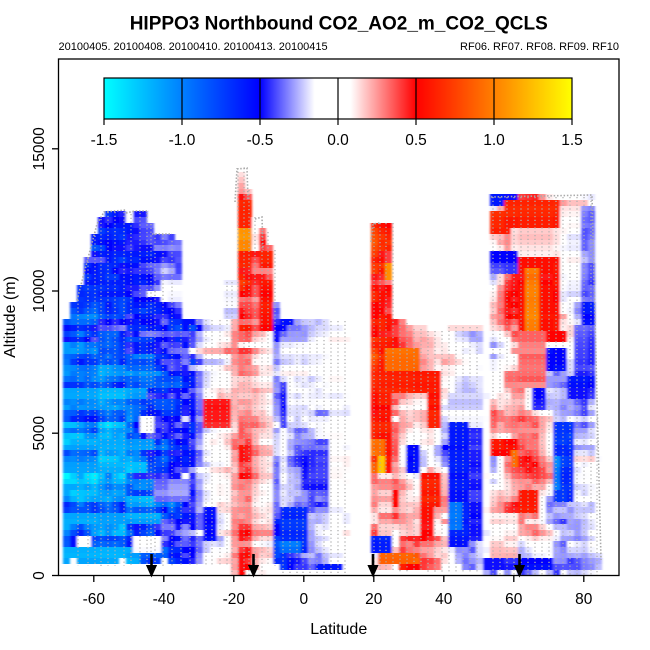 This screenshot has width=650, height=650. Describe the element at coordinates (444, 599) in the screenshot. I see `svg-text: 40` at that location.